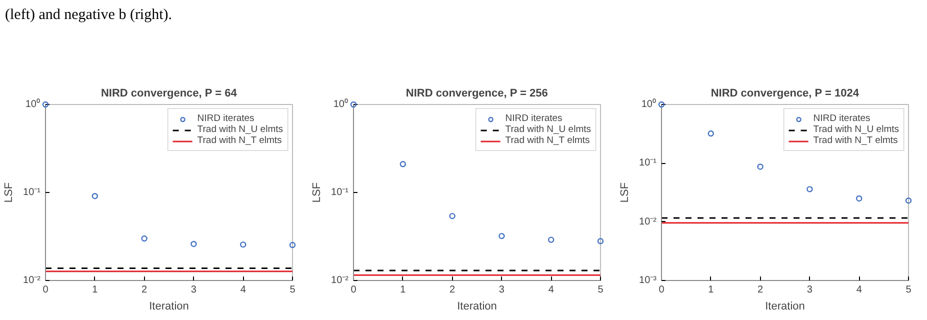  Describe the element at coordinates (477, 94) in the screenshot. I see `chart-title: NIRD convergence, P = 256` at that location.